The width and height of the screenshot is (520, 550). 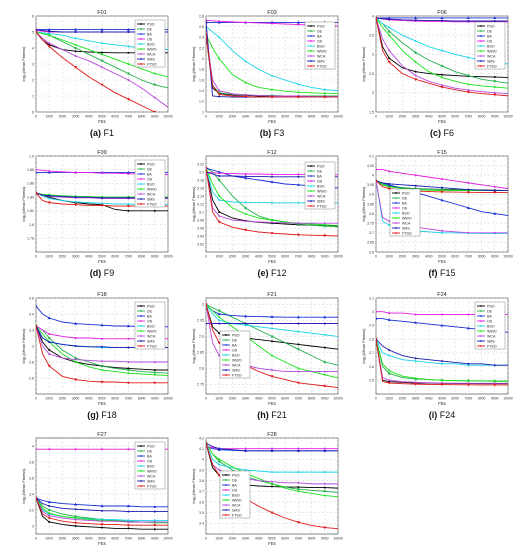 What do you see at coordinates (31, 330) in the screenshot?
I see `y-tick-label: 3.2` at bounding box center [31, 330].